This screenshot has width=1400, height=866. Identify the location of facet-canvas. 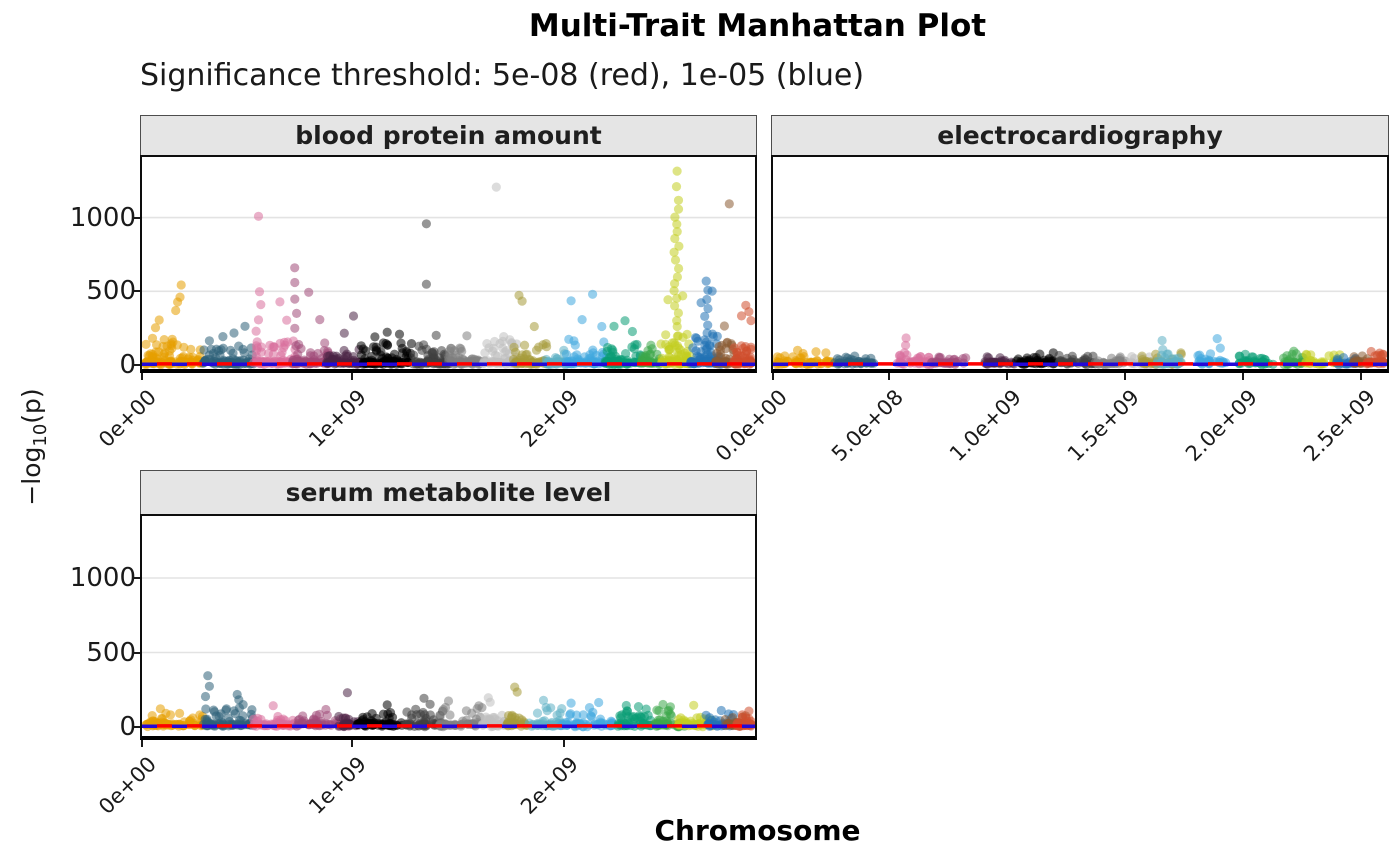
(448, 267).